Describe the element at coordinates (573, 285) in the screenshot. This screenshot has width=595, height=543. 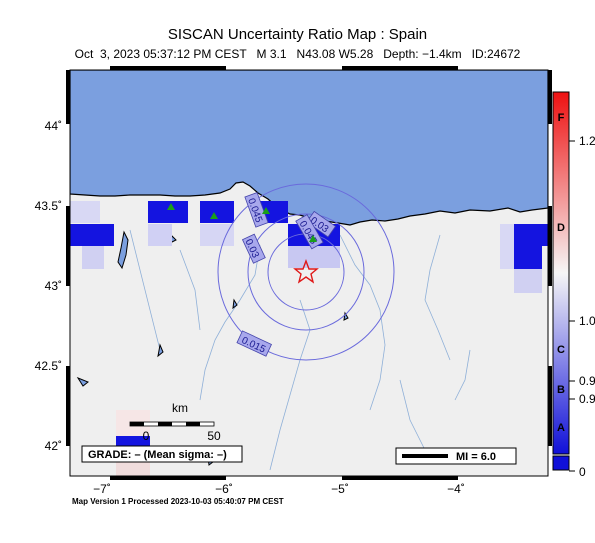
I see `colorbar: F D C B A 1.2 1.0 0.9 0.9 0` at that location.